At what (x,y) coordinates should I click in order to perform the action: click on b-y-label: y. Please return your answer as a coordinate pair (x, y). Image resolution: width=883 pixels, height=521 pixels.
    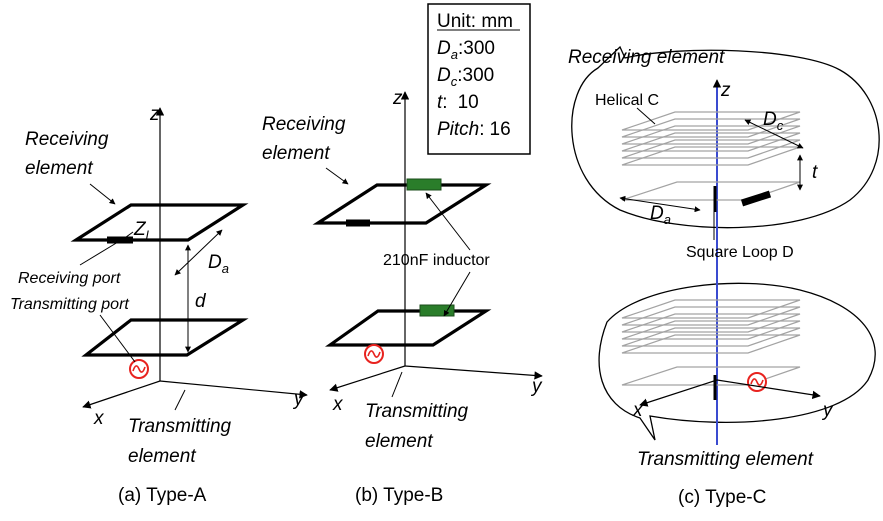
    Looking at the image, I should click on (536, 386).